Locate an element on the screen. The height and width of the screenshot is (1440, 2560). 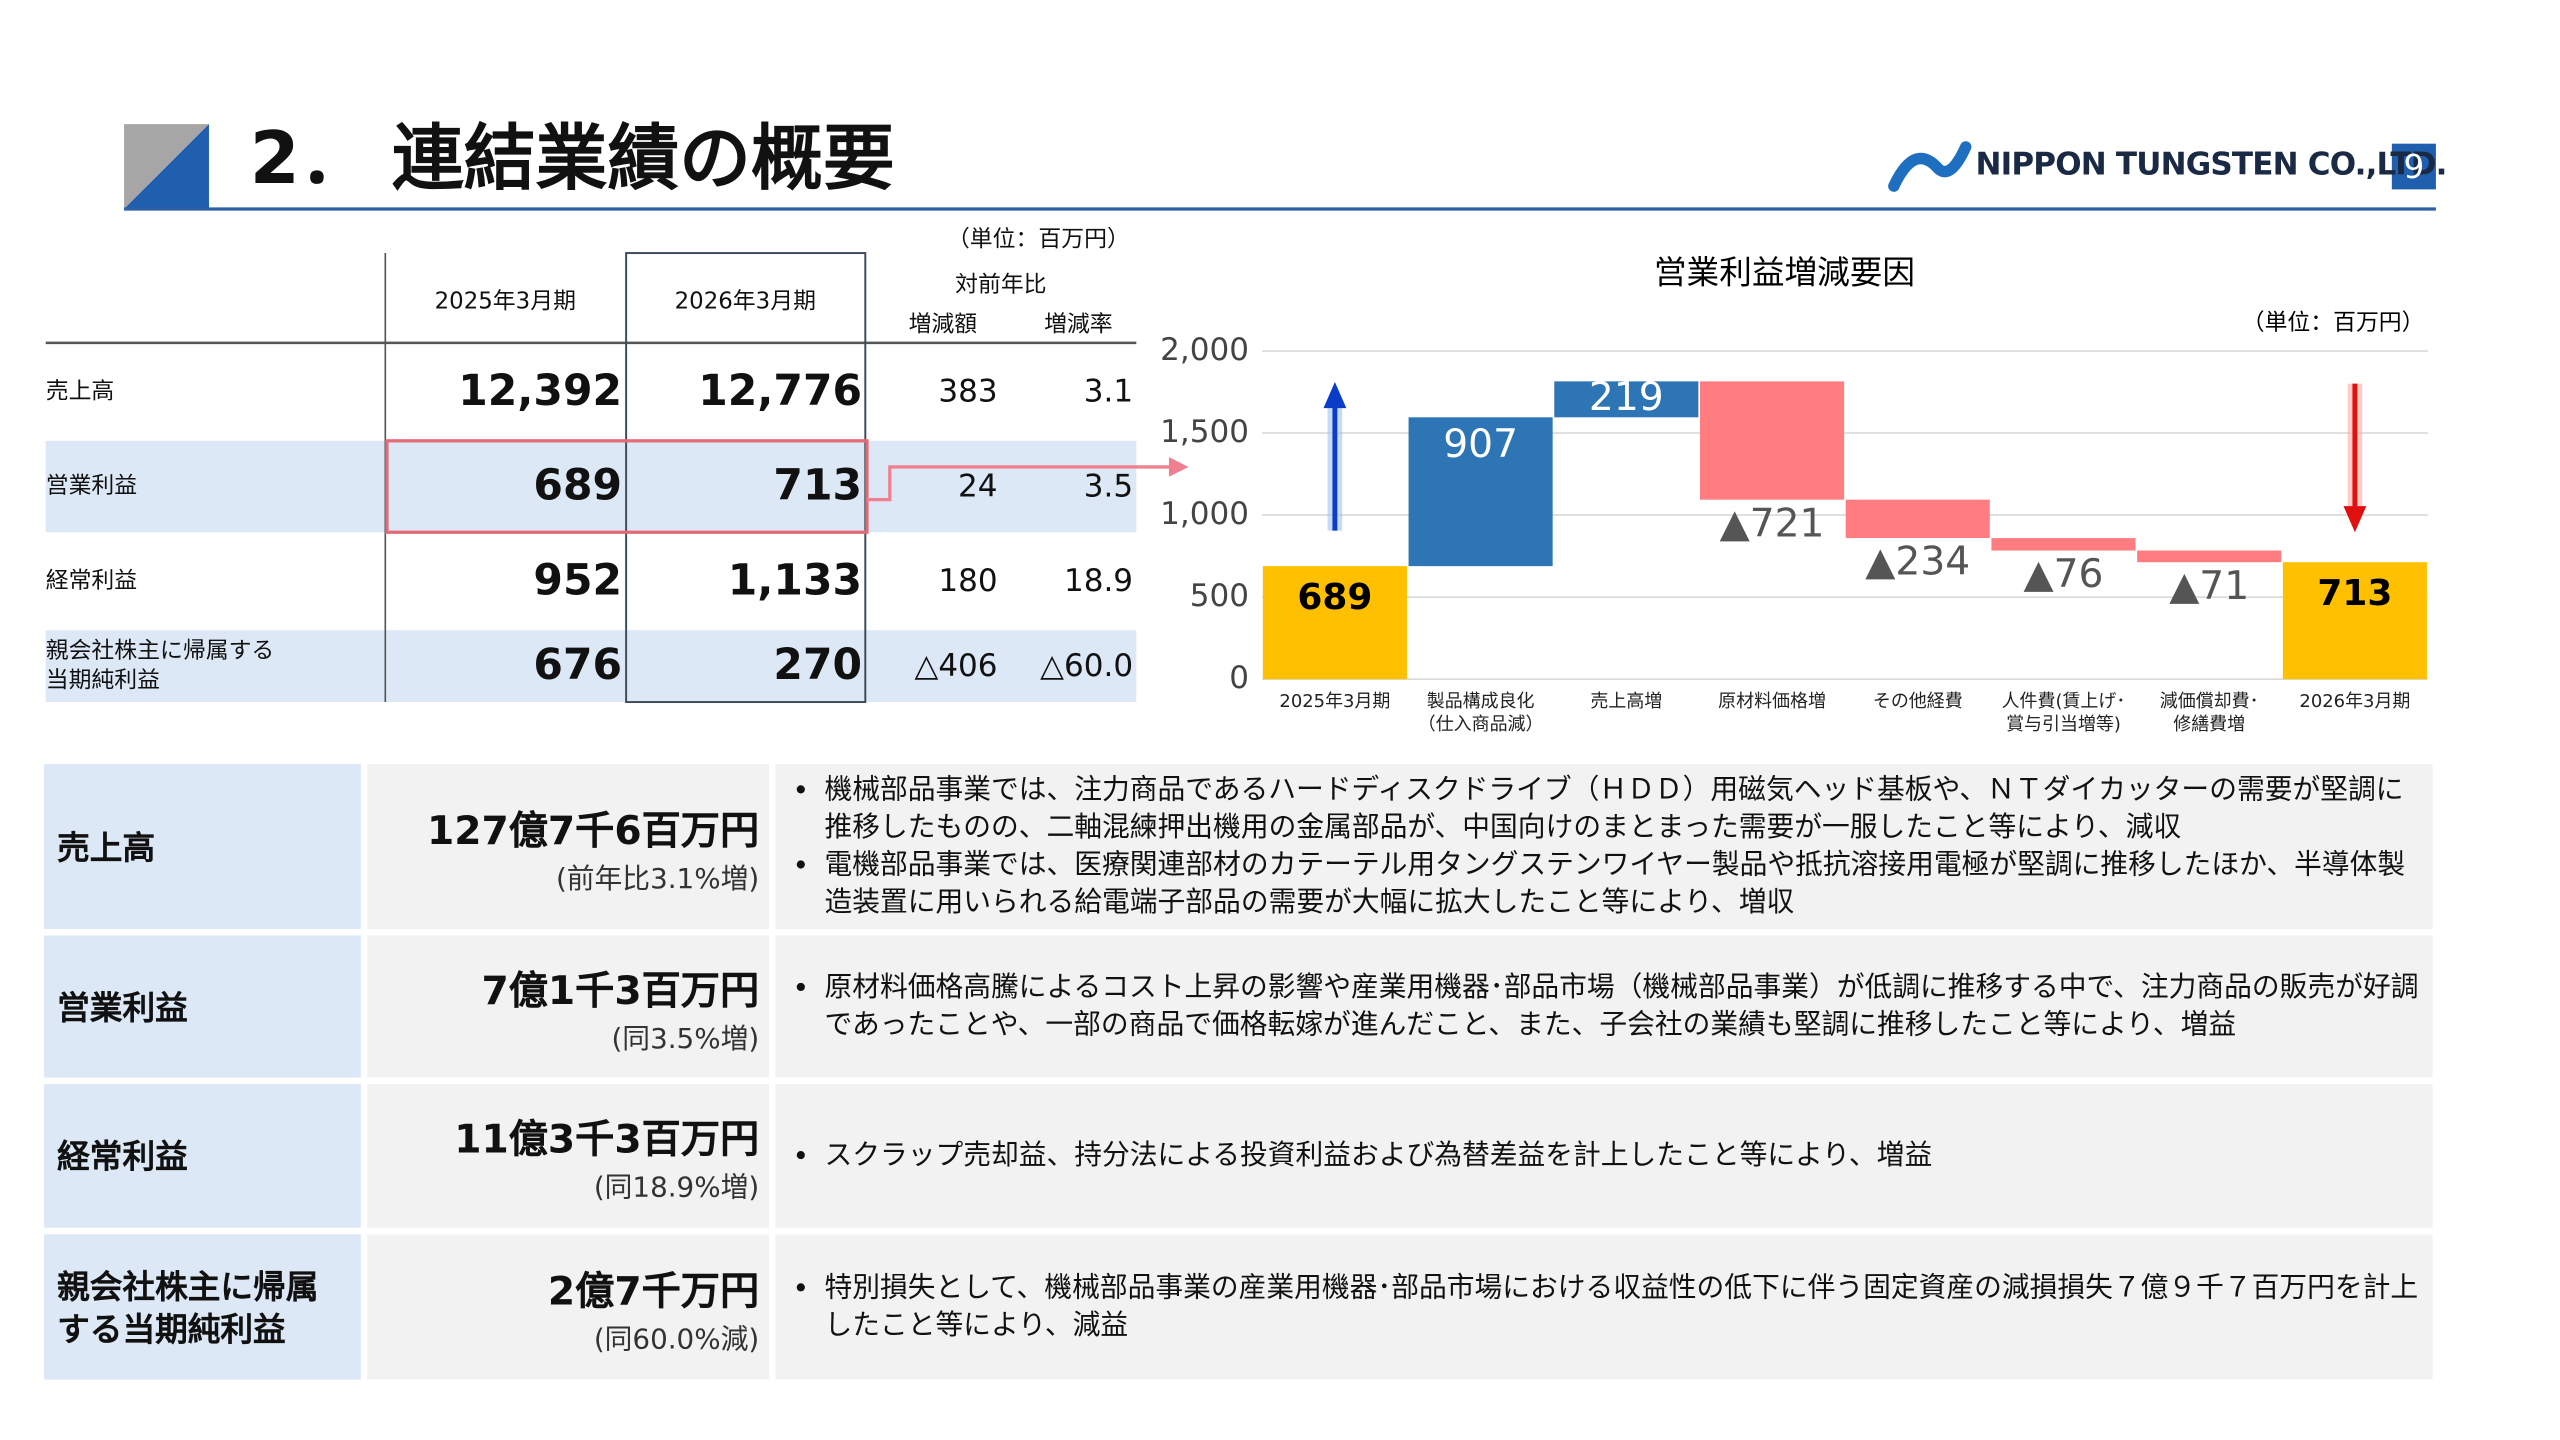
x-tick-label: 原材料価格増 is located at coordinates (1772, 701).